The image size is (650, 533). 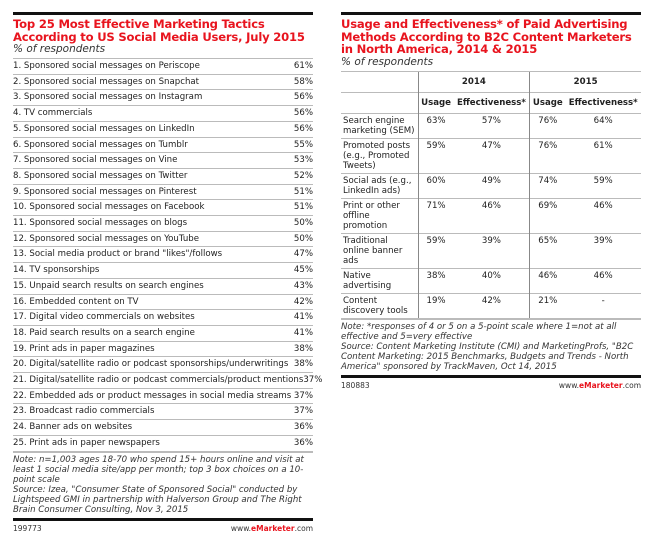 What do you see at coordinates (163, 411) in the screenshot?
I see `table-row: 23. Broadcast radio commercials 37%` at bounding box center [163, 411].